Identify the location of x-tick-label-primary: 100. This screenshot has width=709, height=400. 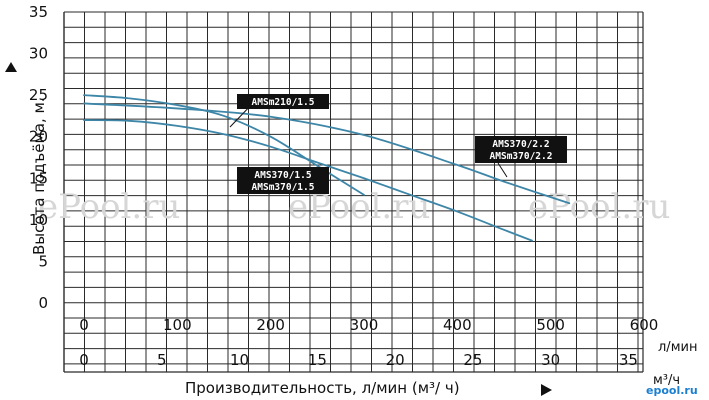
(177, 325).